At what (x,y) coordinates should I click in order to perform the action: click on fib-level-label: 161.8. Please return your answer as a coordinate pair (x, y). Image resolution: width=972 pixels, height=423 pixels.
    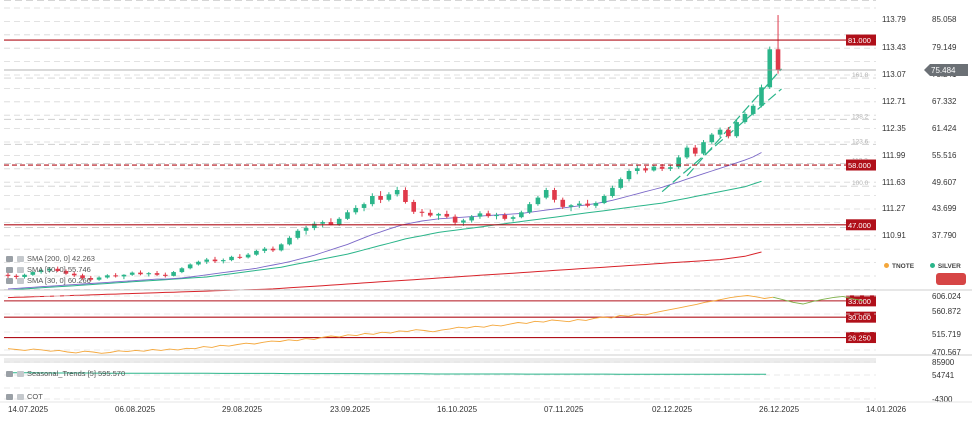
    Looking at the image, I should click on (860, 75).